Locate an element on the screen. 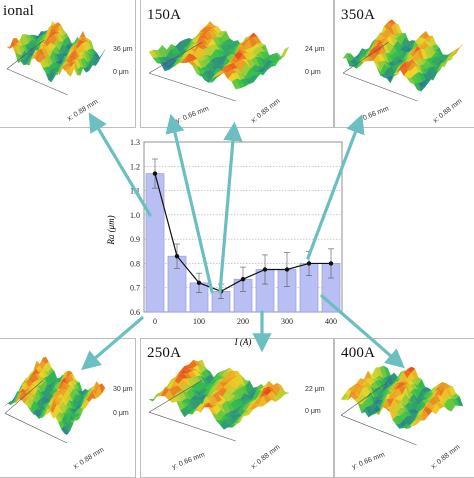  x-tick-label: 100 is located at coordinates (199, 321).